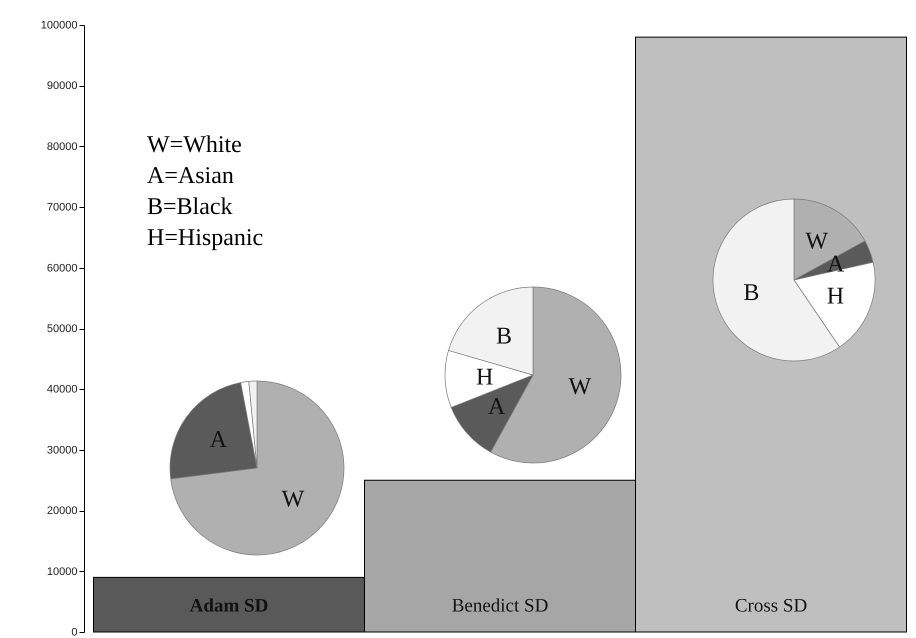 This screenshot has height=638, width=916. What do you see at coordinates (257, 468) in the screenshot?
I see `pie-slice` at bounding box center [257, 468].